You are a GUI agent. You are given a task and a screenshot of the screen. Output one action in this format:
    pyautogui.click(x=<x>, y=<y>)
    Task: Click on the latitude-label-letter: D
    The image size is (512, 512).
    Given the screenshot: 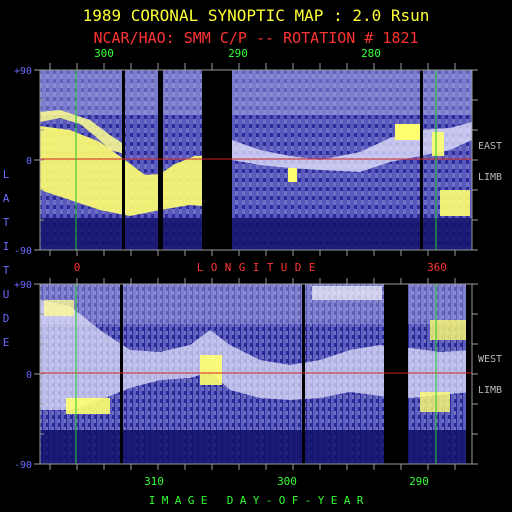 What is the action you would take?
    pyautogui.click(x=6, y=318)
    